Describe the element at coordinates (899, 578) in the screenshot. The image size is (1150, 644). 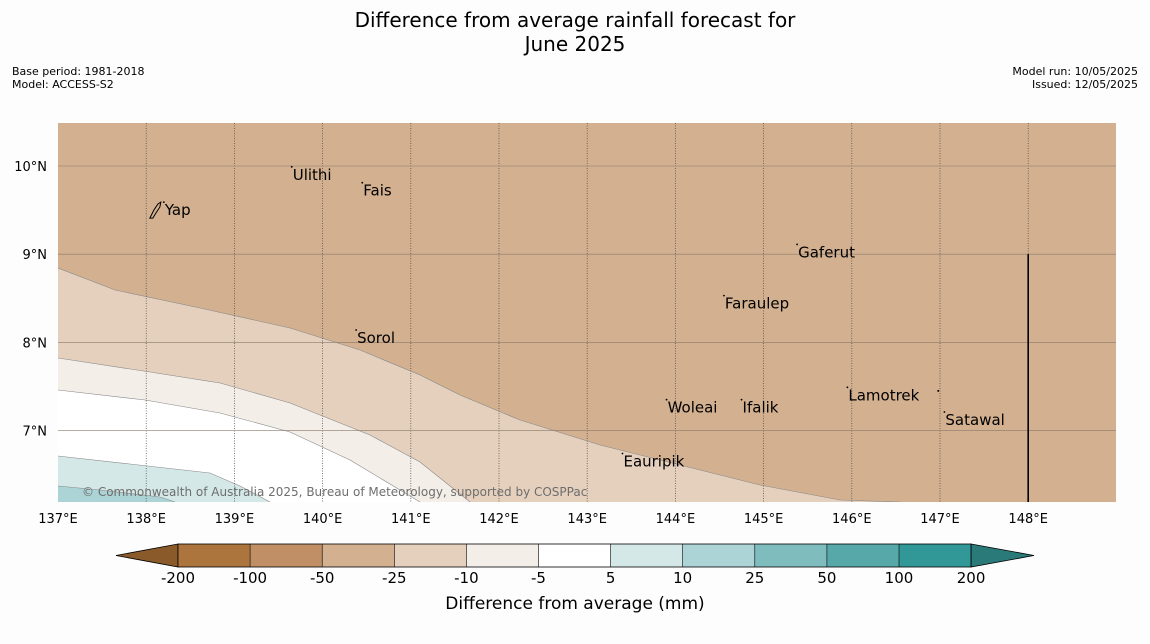
I see `colorbar-tick-label: 100` at that location.